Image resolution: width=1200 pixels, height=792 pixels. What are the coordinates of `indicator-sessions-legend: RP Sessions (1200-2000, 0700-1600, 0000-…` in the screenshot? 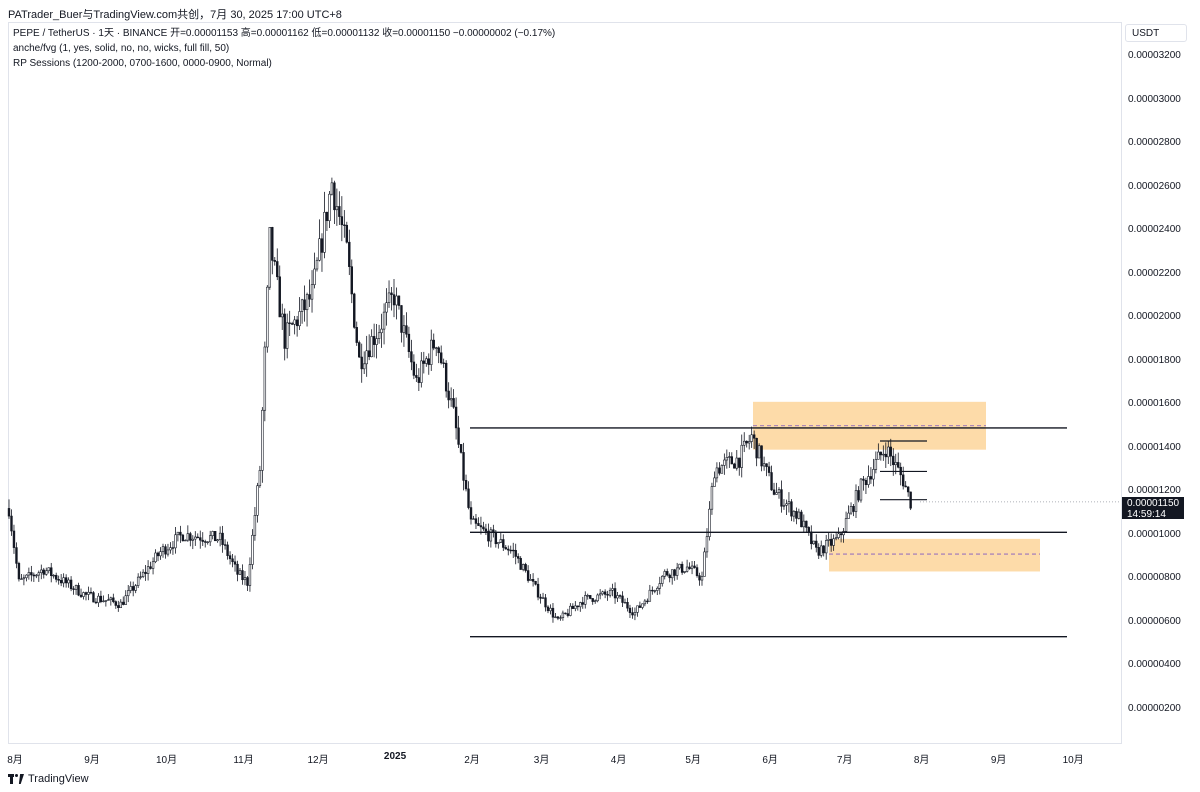 It's located at (142, 63).